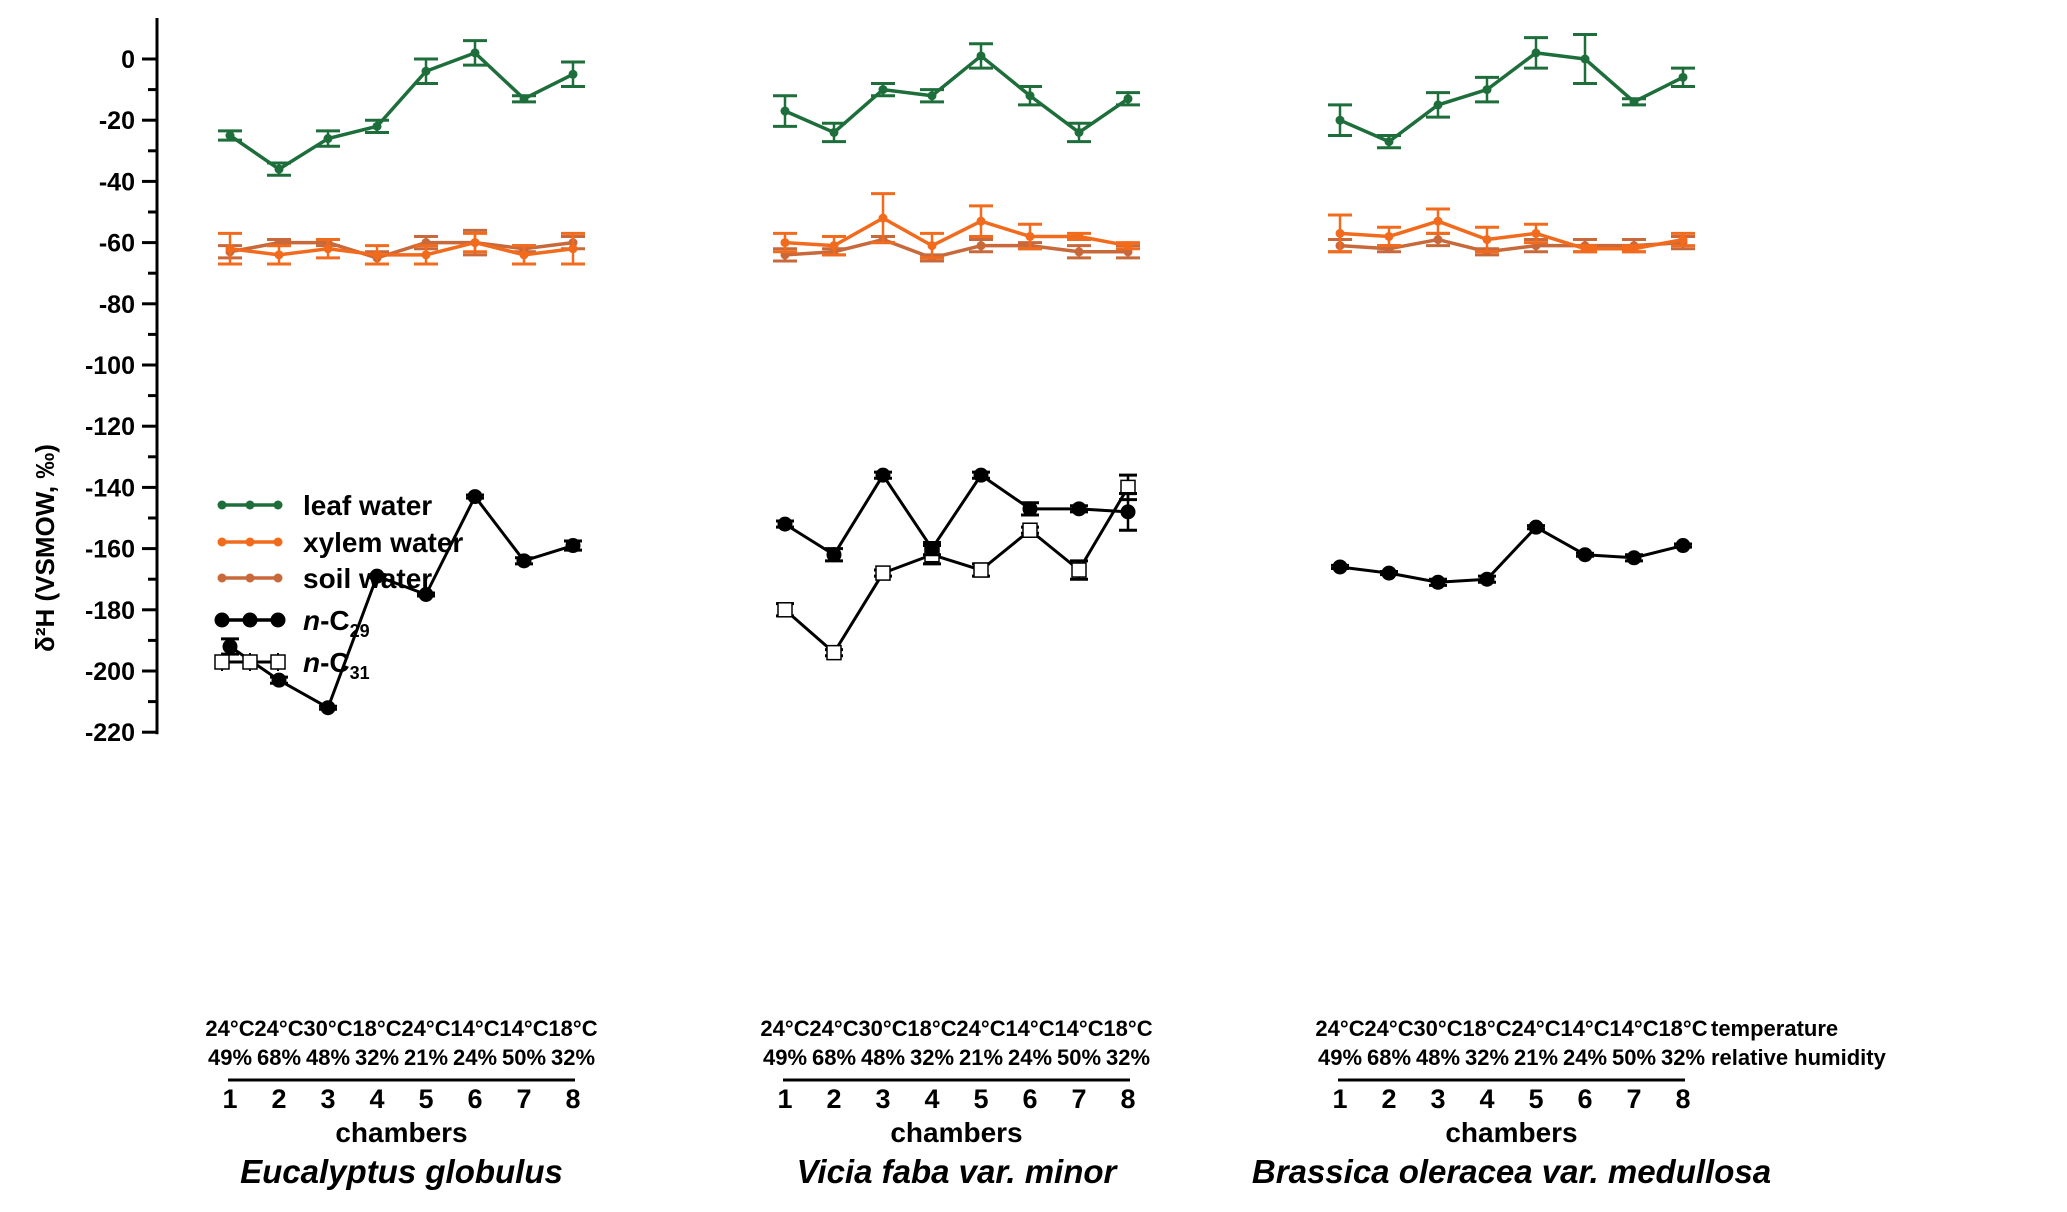  I want to click on humidity-label: 24%, so click(475, 1057).